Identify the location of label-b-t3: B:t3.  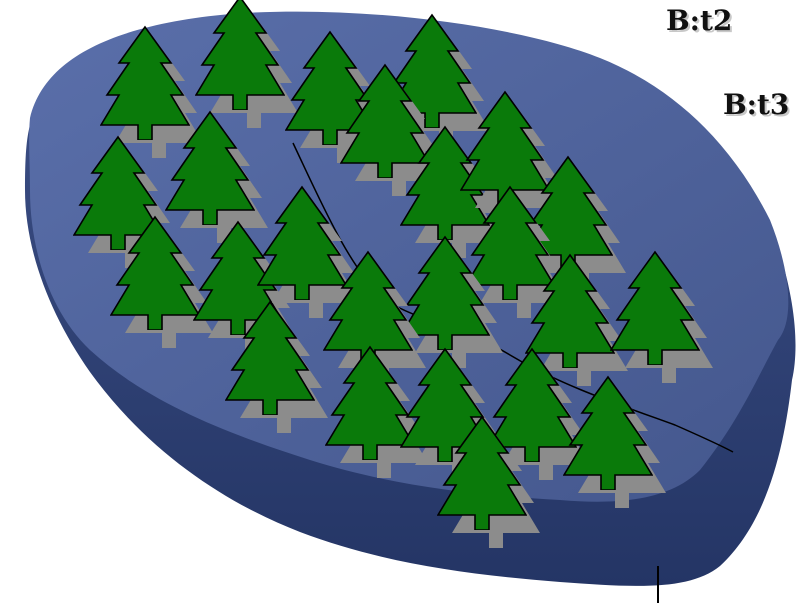
(756, 104).